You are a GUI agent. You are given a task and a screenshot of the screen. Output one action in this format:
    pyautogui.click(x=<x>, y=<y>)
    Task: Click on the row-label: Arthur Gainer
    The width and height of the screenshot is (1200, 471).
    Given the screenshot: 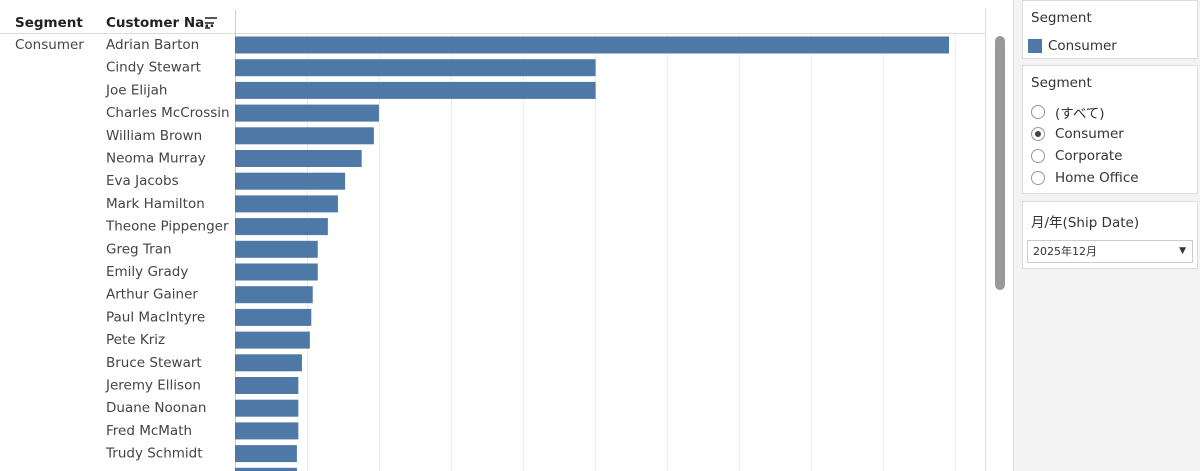 What is the action you would take?
    pyautogui.click(x=152, y=295)
    